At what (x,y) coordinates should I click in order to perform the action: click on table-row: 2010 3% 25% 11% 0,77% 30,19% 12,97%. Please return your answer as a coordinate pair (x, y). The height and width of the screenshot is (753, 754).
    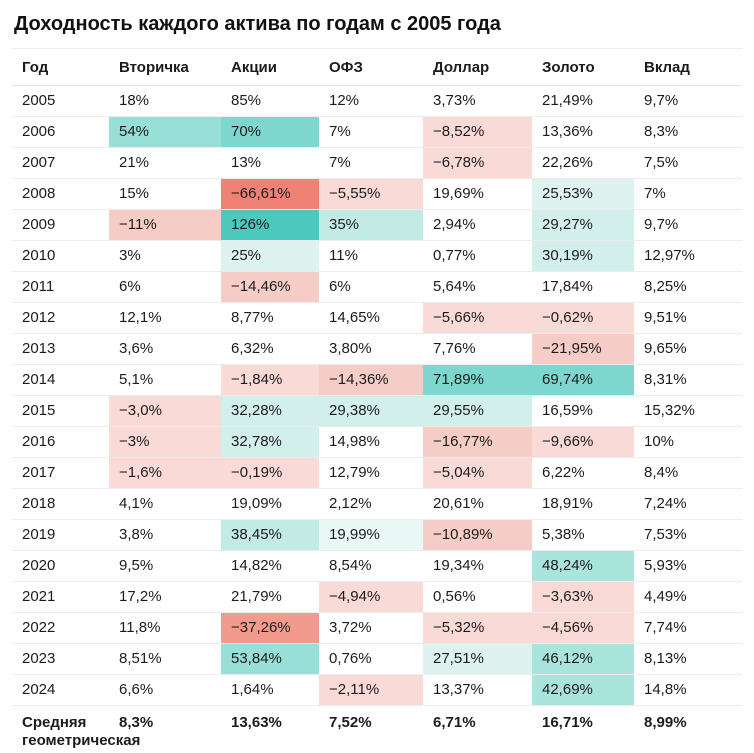
    Looking at the image, I should click on (377, 256).